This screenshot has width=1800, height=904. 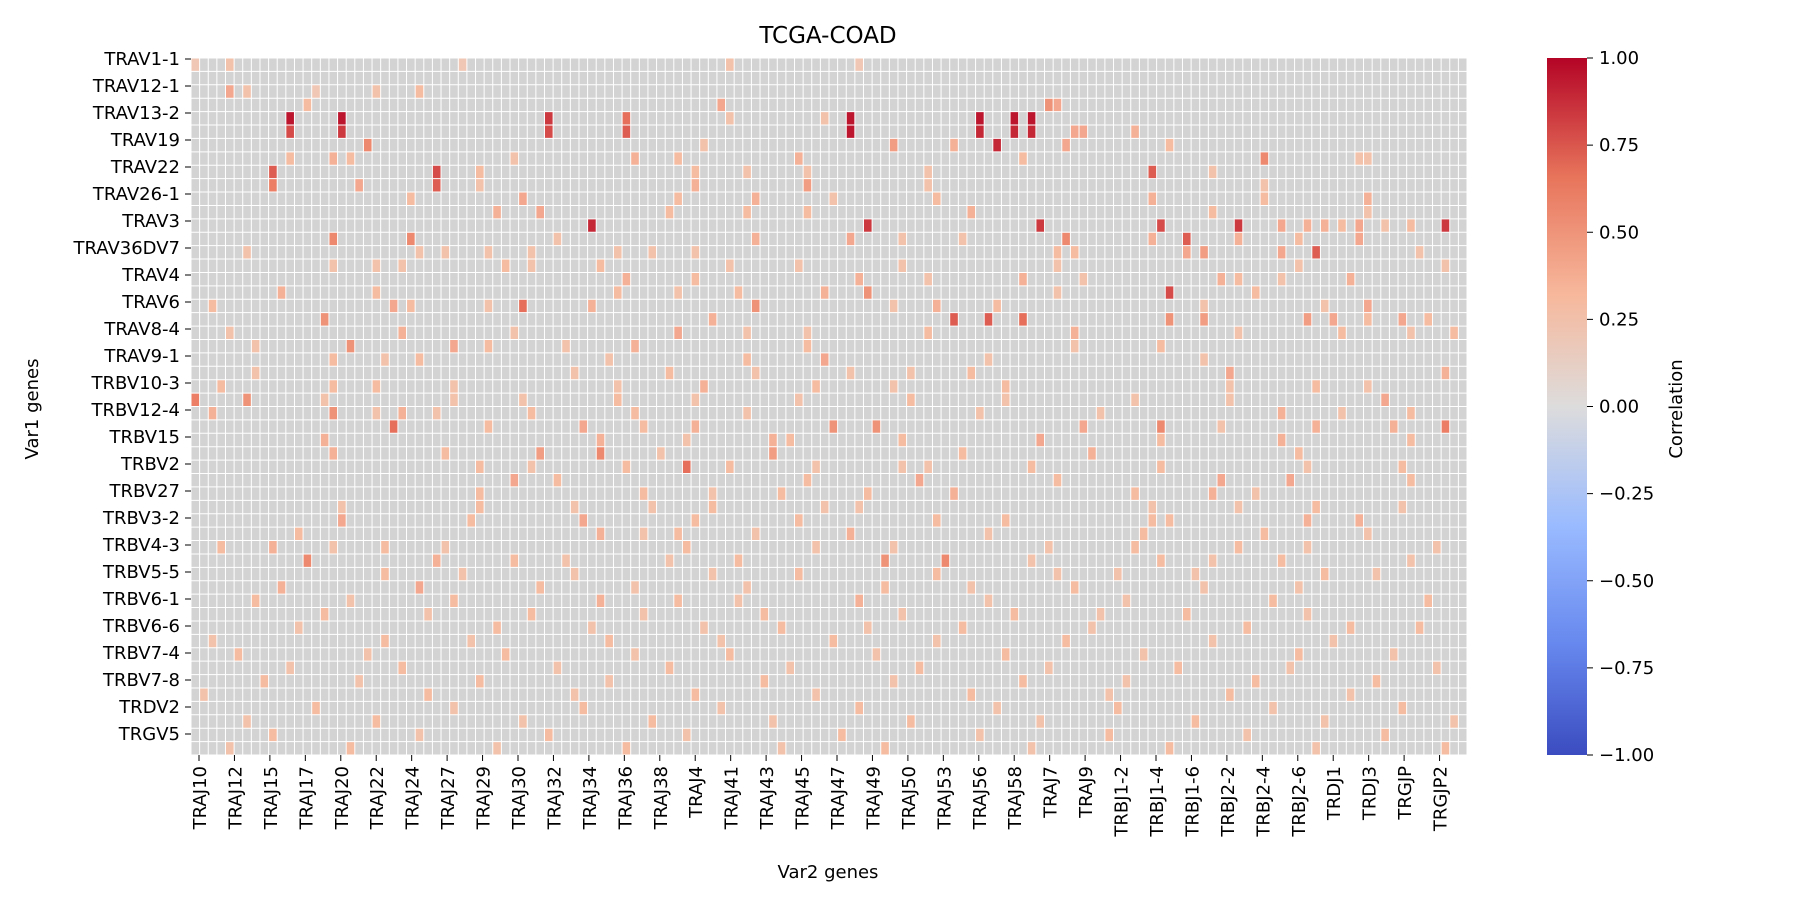 What do you see at coordinates (1626, 755) in the screenshot?
I see `colorbar-tick-label: −1.00` at bounding box center [1626, 755].